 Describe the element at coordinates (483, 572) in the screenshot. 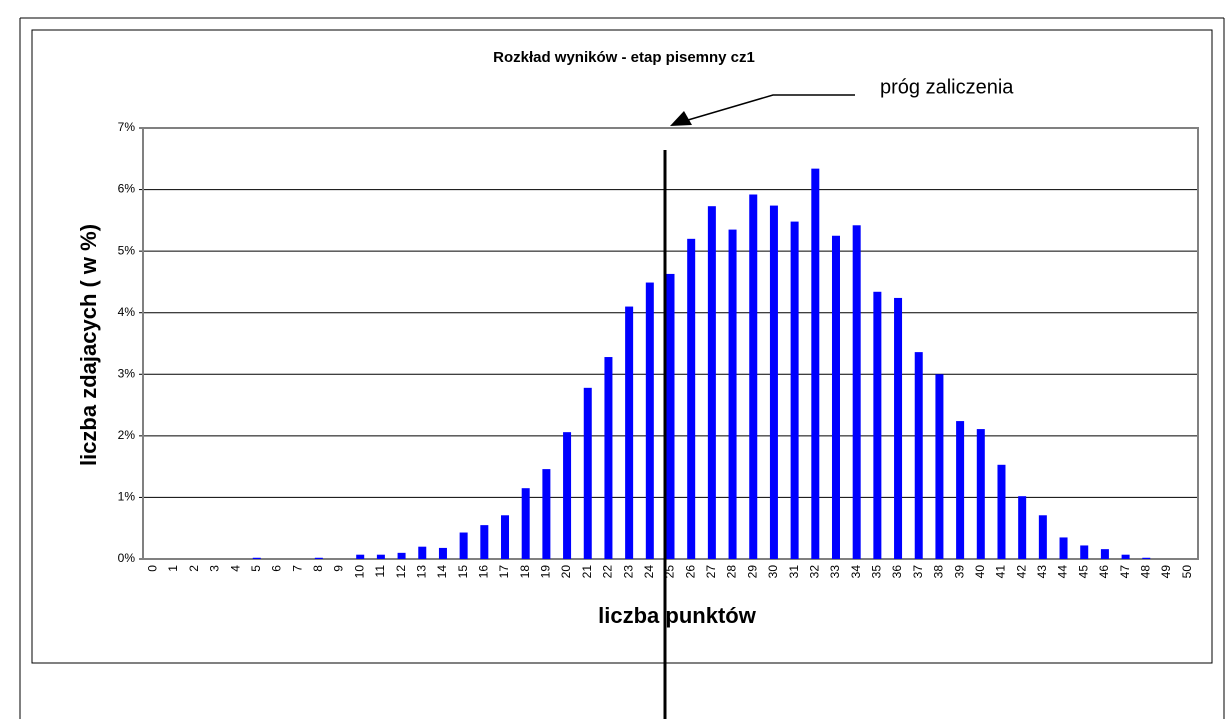

I see `x-tick-label: 16` at that location.